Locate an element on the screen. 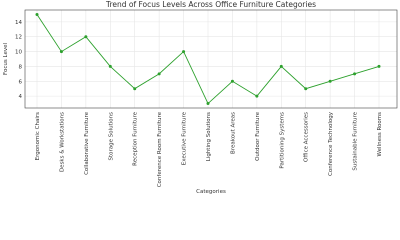 The height and width of the screenshot is (240, 400). x-tick-label: Office Accessories is located at coordinates (307, 137).